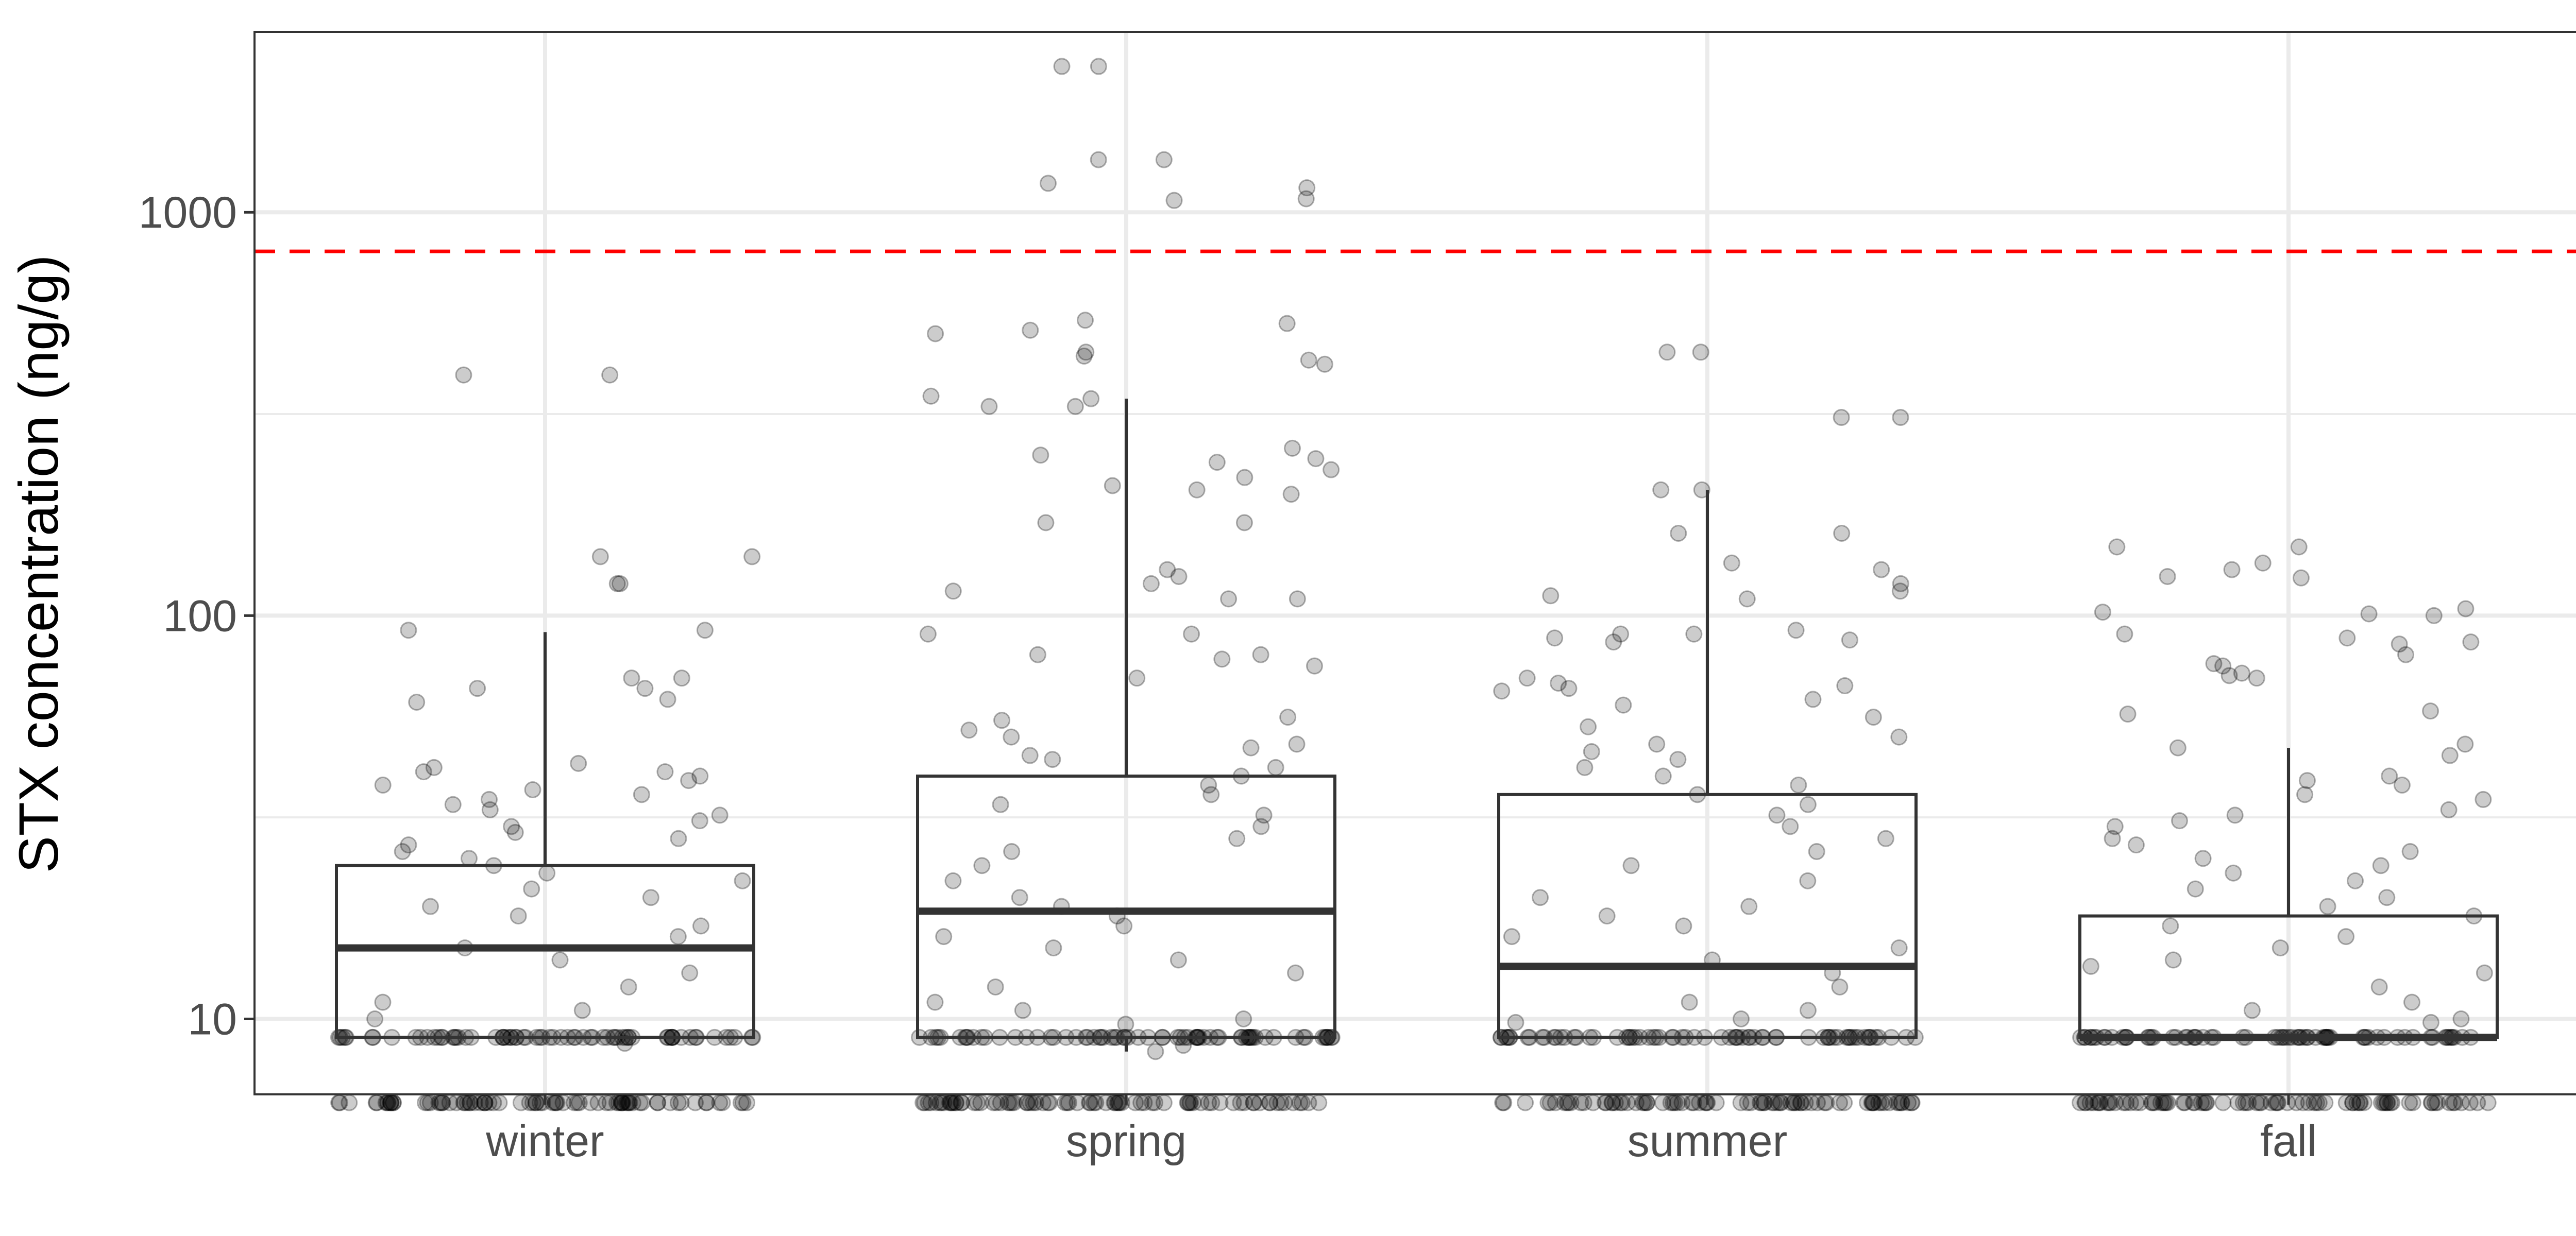  I want to click on x-tick-label: spring, so click(1126, 1142).